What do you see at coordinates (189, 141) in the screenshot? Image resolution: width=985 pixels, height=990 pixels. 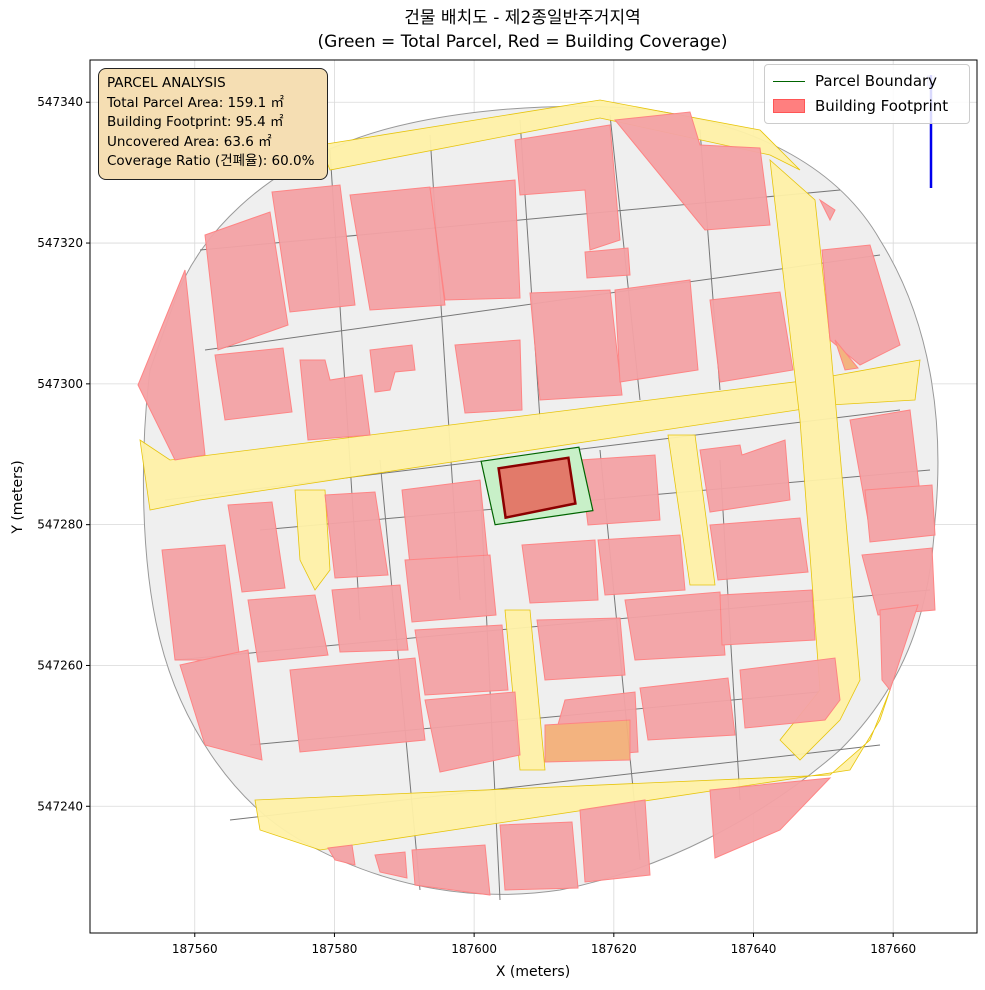 I see `info-uncovered: Uncovered Area: 63.6 ㎡` at bounding box center [189, 141].